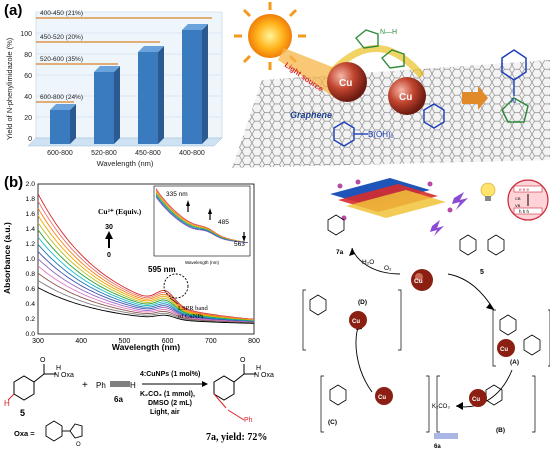 The width and height of the screenshot is (550, 454). Describe the element at coordinates (167, 394) in the screenshot. I see `svg-text: K₂CO₃ (1 mmol),` at that location.